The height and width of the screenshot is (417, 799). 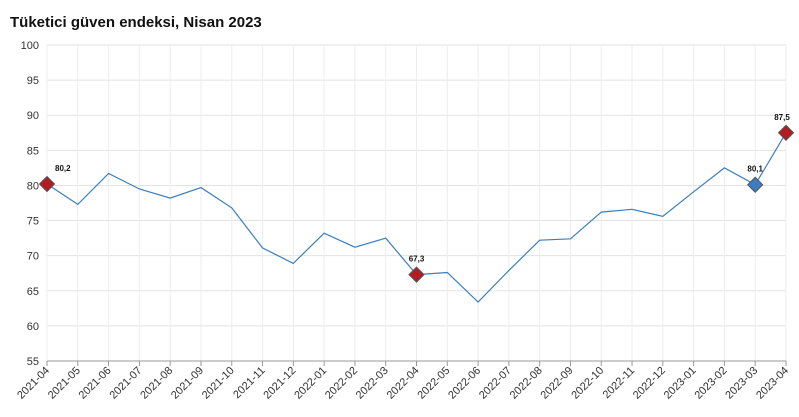 I want to click on x-tick-label: 2021-10, so click(x=218, y=383).